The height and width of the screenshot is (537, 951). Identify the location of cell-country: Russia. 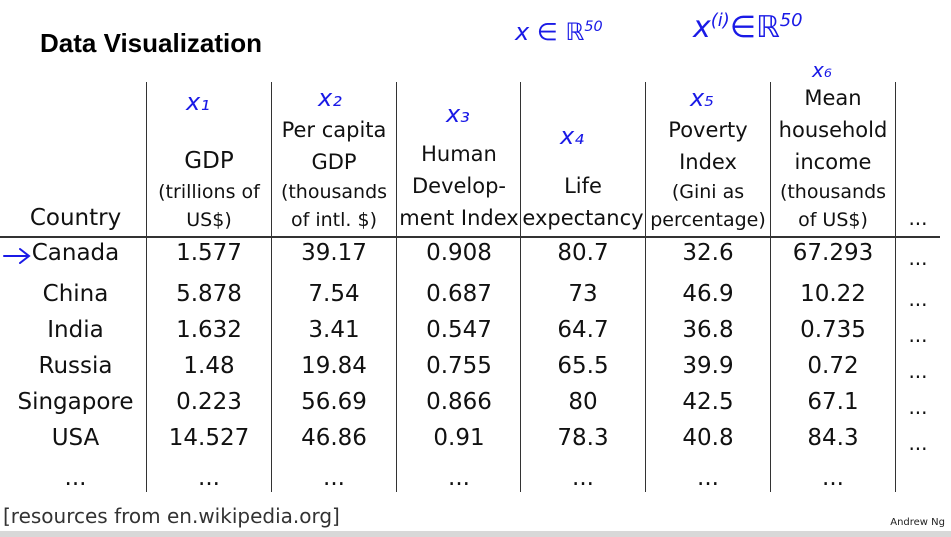
(75, 366).